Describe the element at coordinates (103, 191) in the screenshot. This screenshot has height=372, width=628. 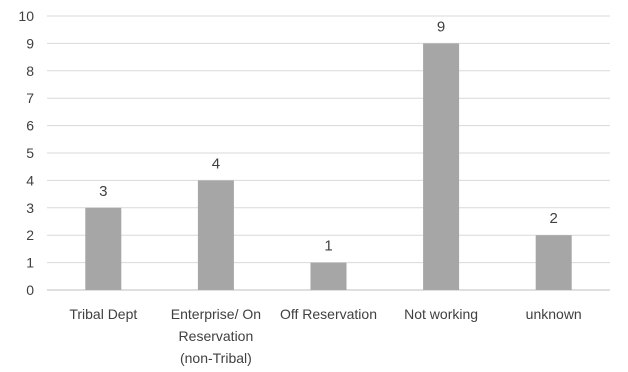
I see `data-label: 3` at that location.